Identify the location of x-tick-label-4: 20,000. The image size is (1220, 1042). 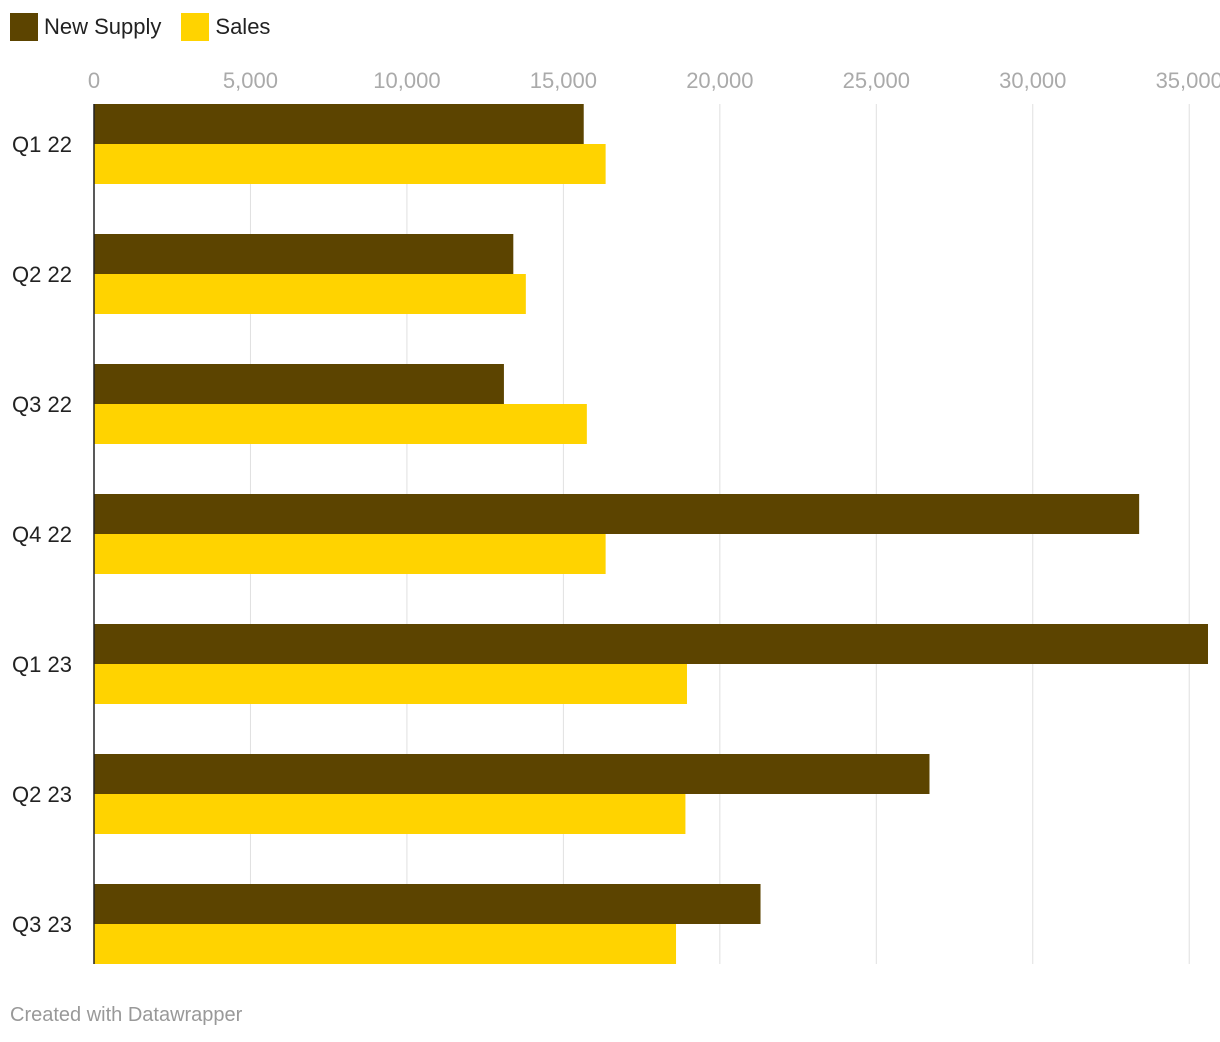
(719, 80).